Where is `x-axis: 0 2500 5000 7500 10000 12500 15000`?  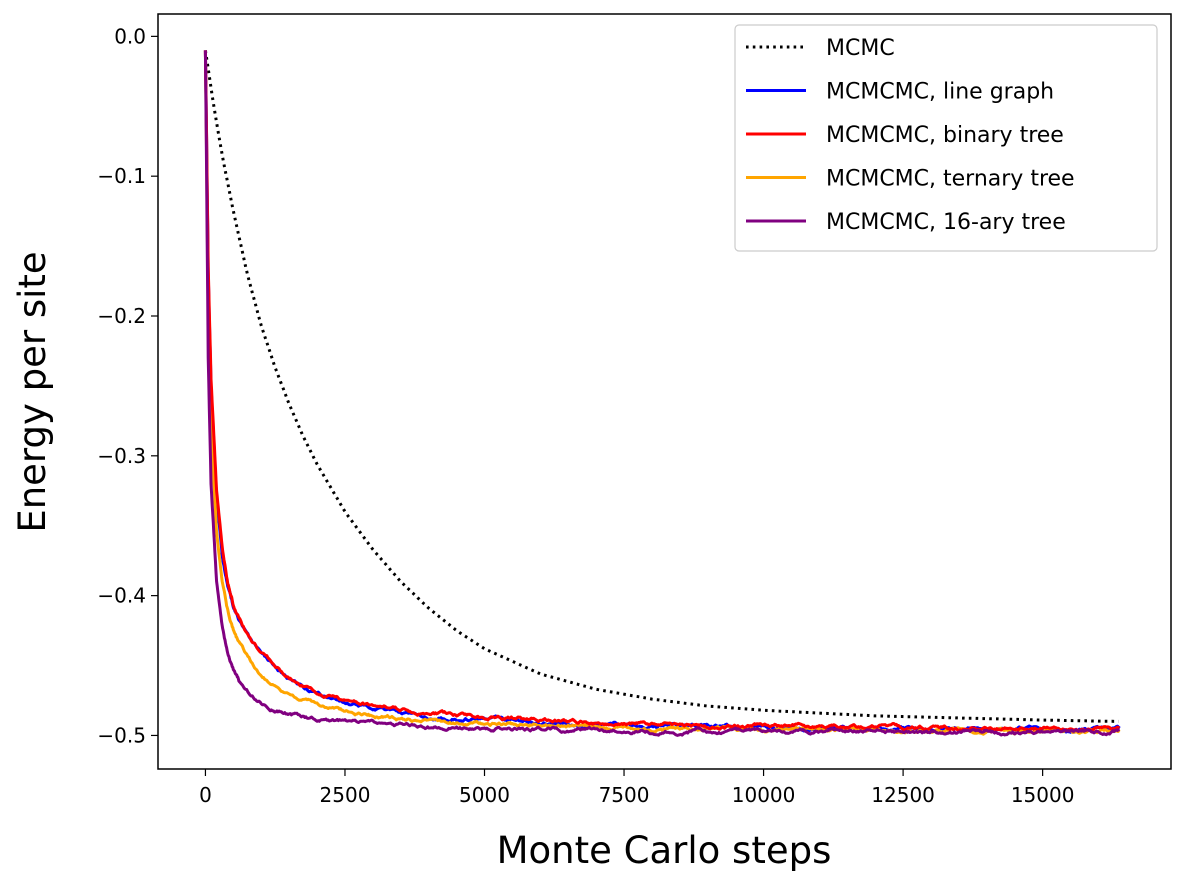
x-axis: 0 2500 5000 7500 10000 12500 15000 is located at coordinates (636, 788).